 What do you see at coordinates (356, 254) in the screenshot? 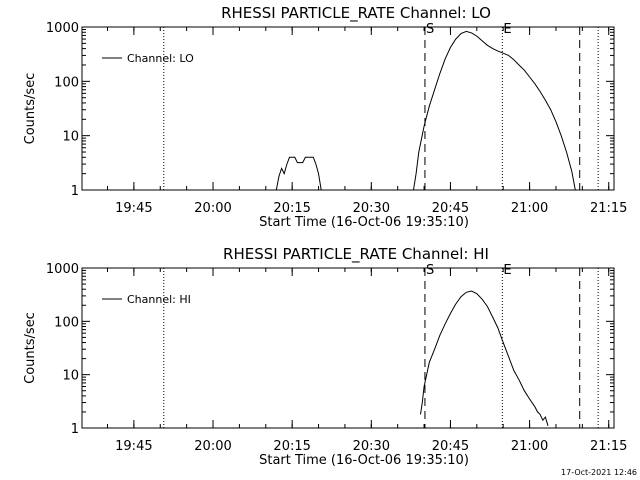
I see `chart-title: RHESSI PARTICLE_RATE Channel: HI` at bounding box center [356, 254].